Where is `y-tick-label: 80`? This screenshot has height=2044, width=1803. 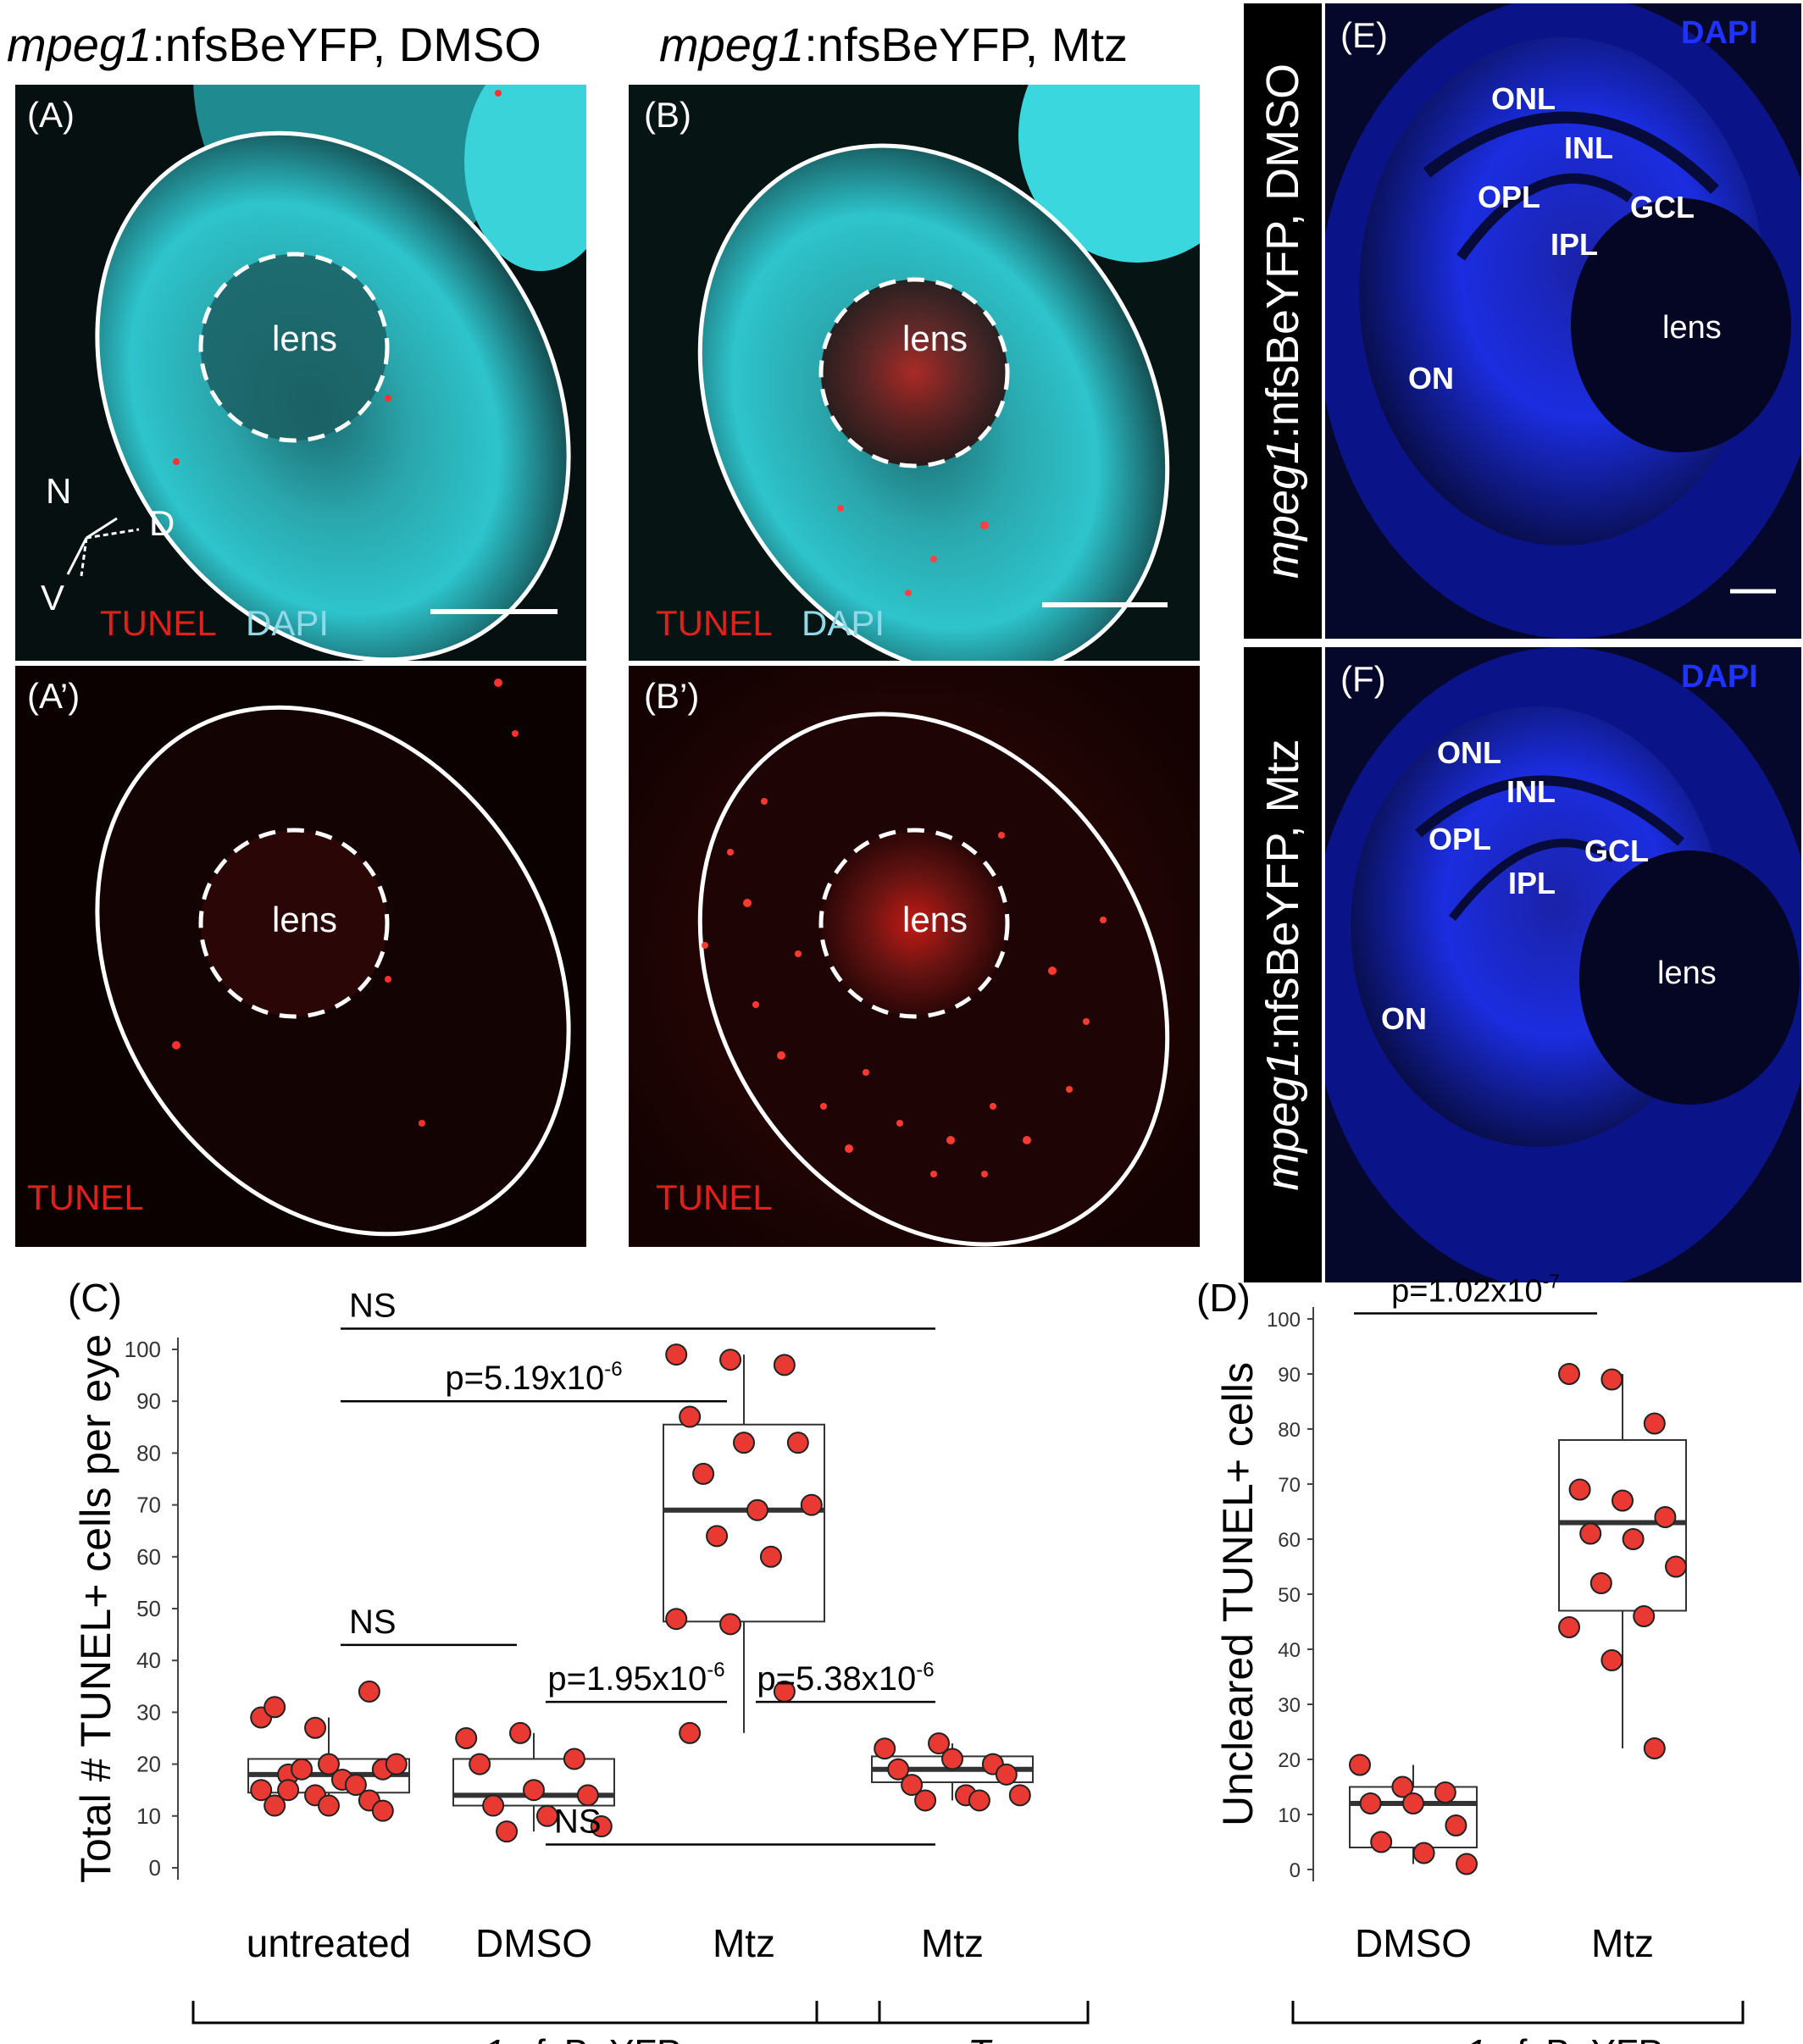
y-tick-label: 80 is located at coordinates (1289, 1430).